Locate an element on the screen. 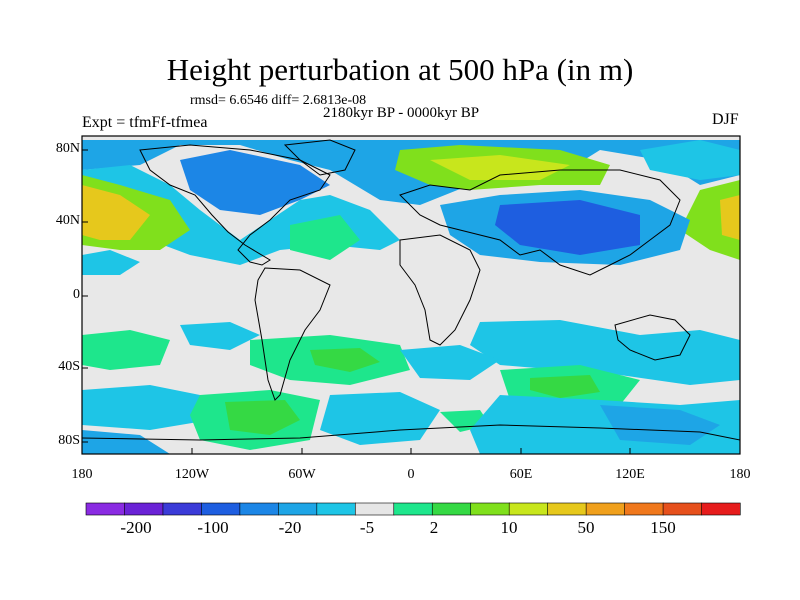  contour-sp-pos is located at coordinates (126, 350).